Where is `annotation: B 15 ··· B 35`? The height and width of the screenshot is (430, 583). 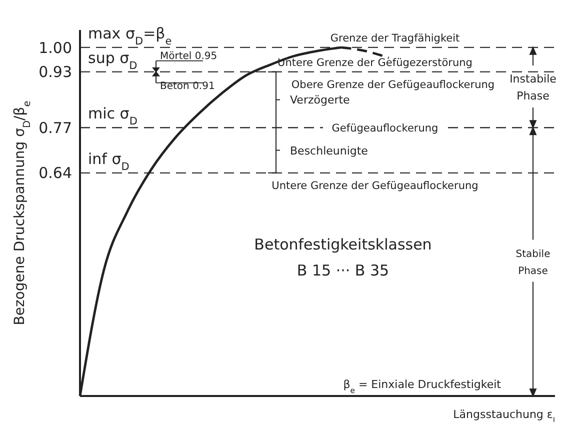 annotation: B 15 ··· B 35 is located at coordinates (343, 271).